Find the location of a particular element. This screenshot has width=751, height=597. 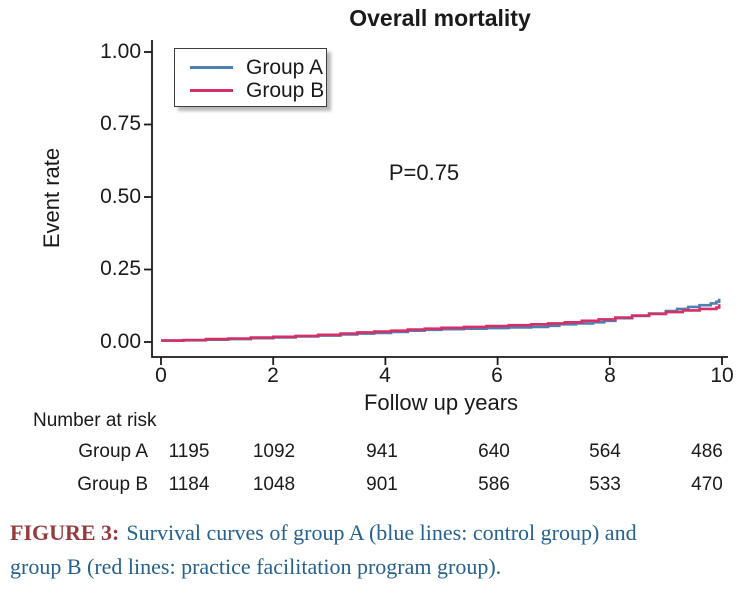

legend-item-group-b: Group B is located at coordinates (250, 90).